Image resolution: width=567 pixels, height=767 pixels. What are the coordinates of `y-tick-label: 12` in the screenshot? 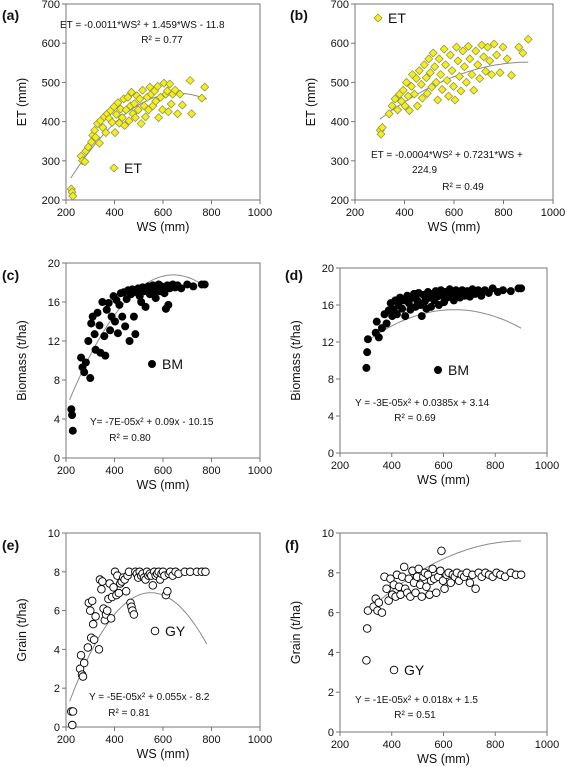 It's located at (328, 343).